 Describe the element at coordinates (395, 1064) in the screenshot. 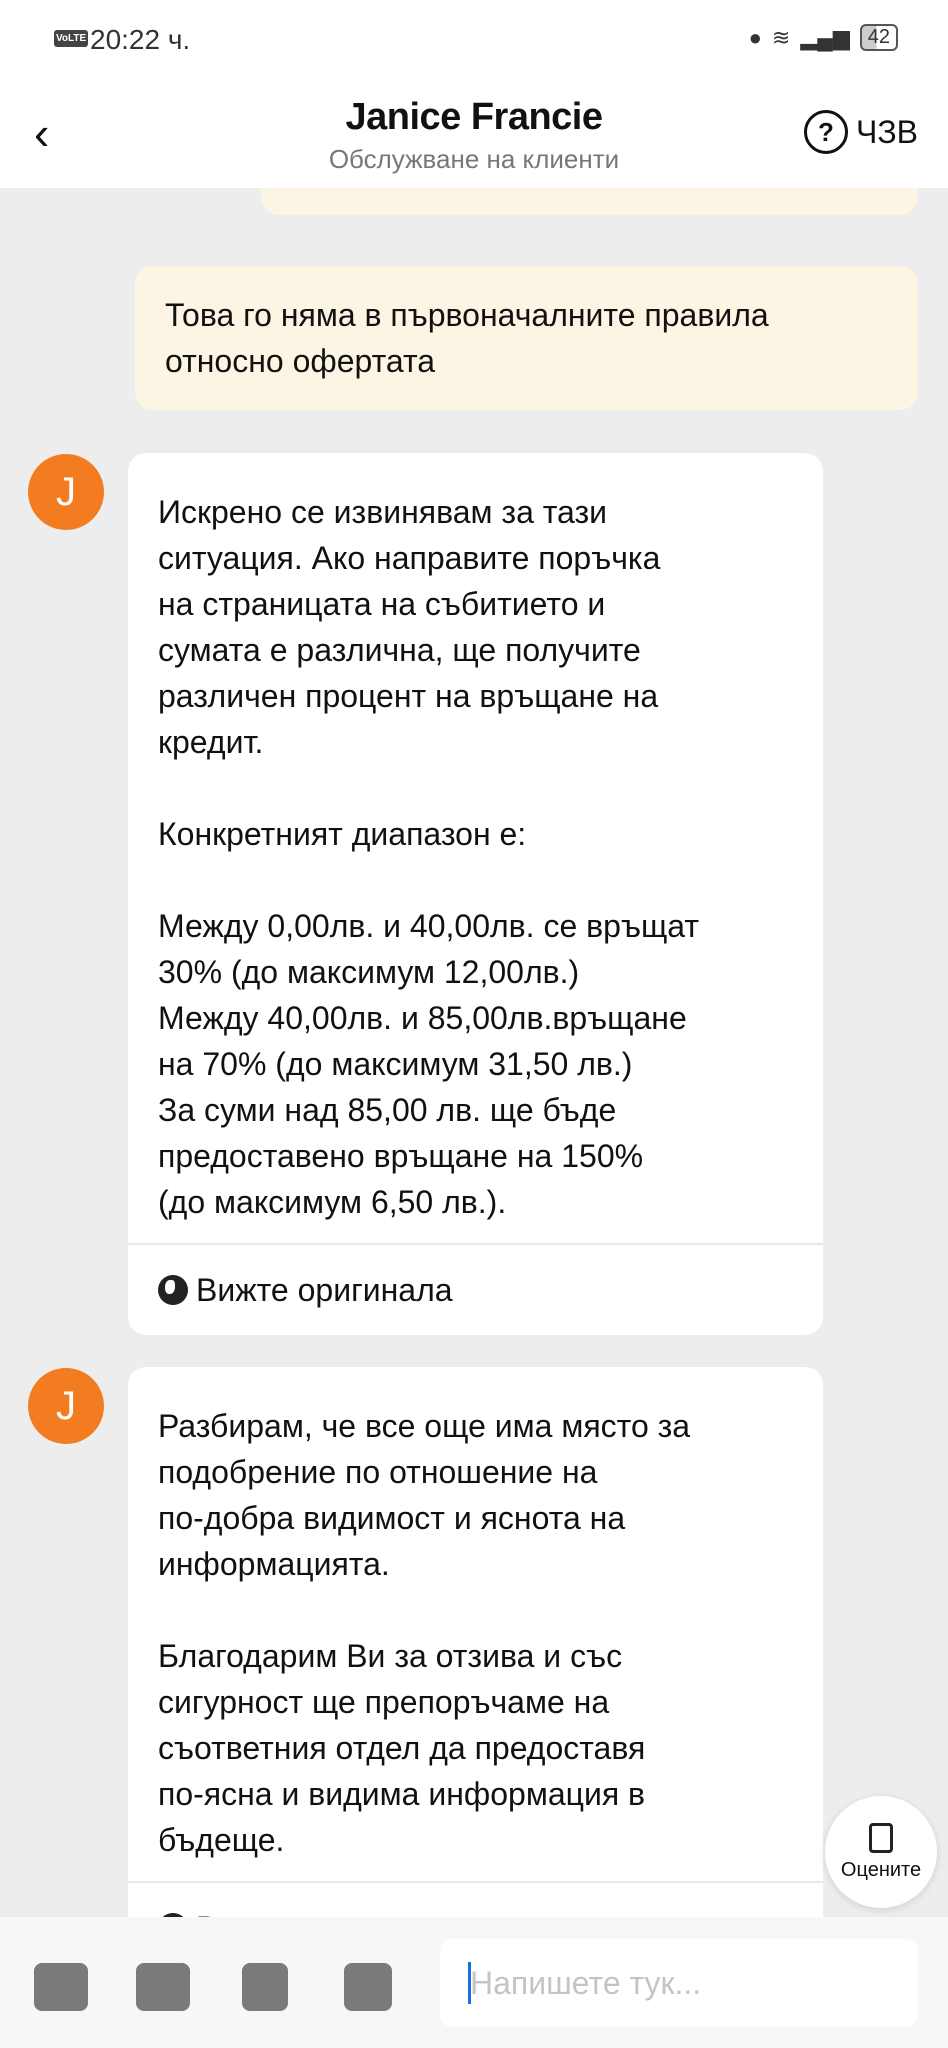

I see `message-line: на 70% (до максимум 31,50 лв.)` at that location.